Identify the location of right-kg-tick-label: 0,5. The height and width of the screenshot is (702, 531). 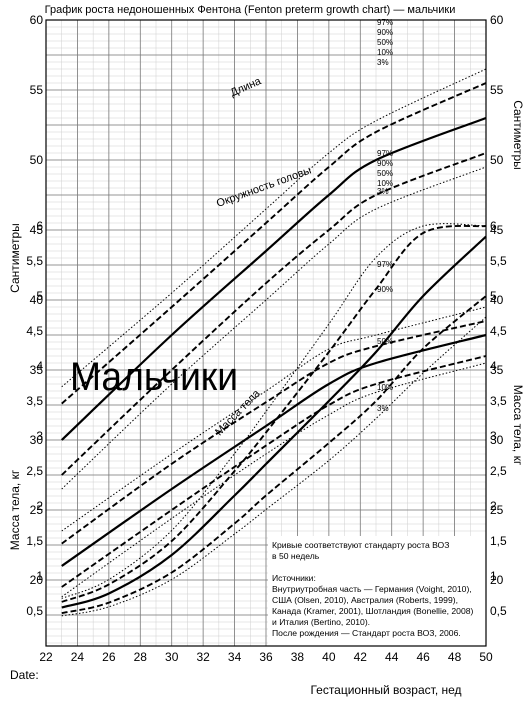
(498, 611).